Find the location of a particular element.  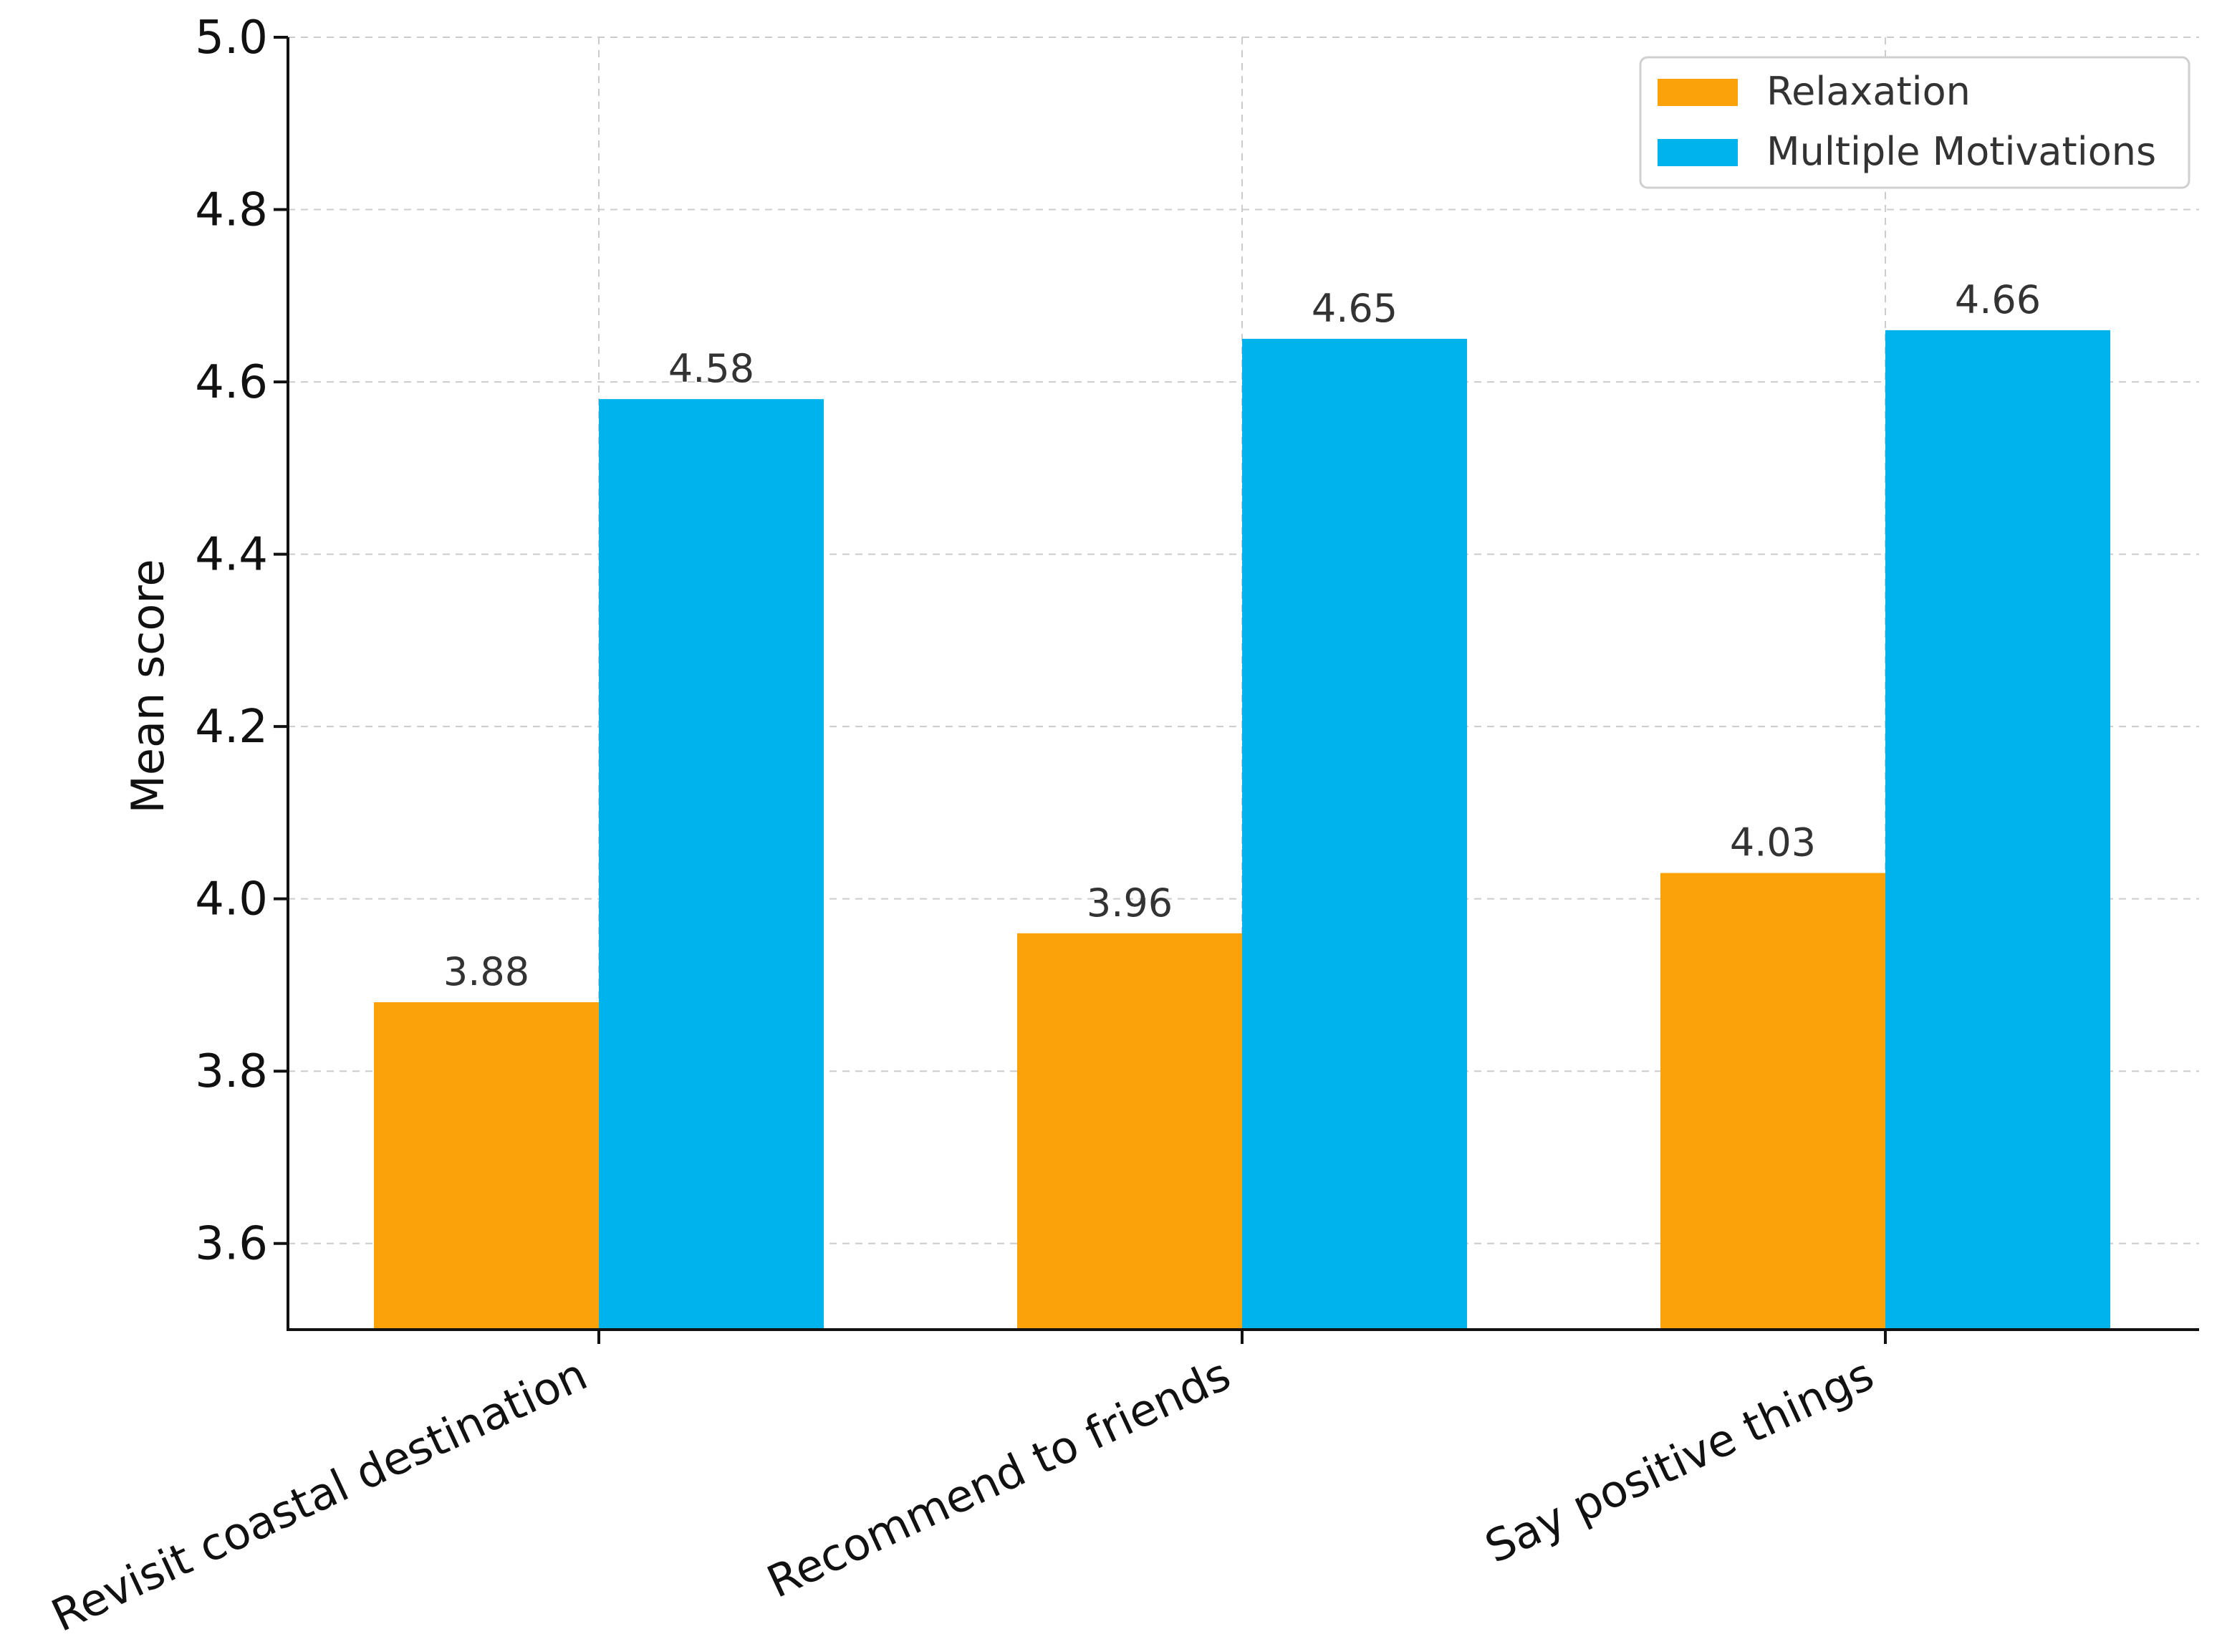

legend: Relaxation Multiple Motivations is located at coordinates (1914, 123).